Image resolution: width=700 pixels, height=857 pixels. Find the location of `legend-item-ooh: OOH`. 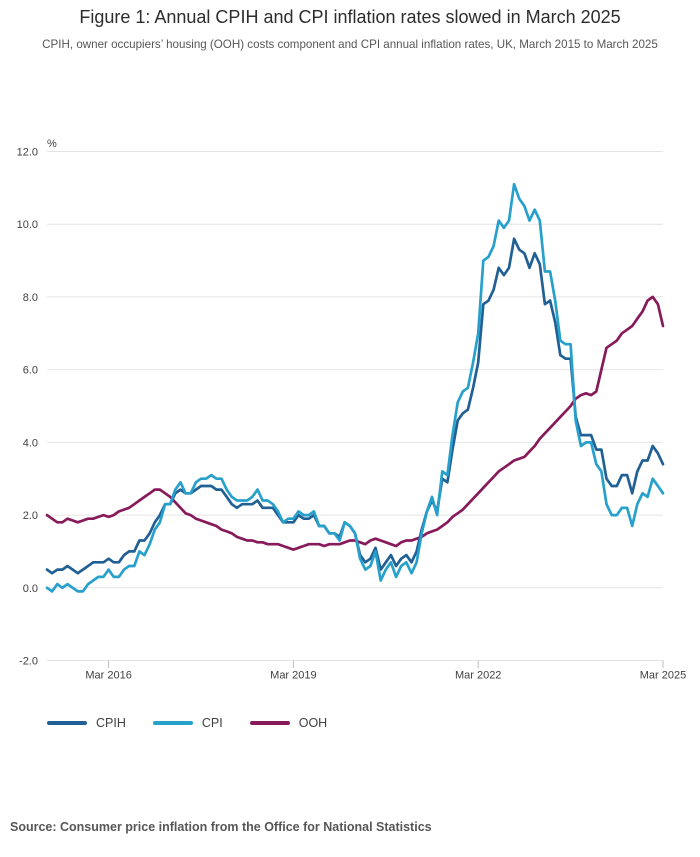

legend-item-ooh: OOH is located at coordinates (288, 723).